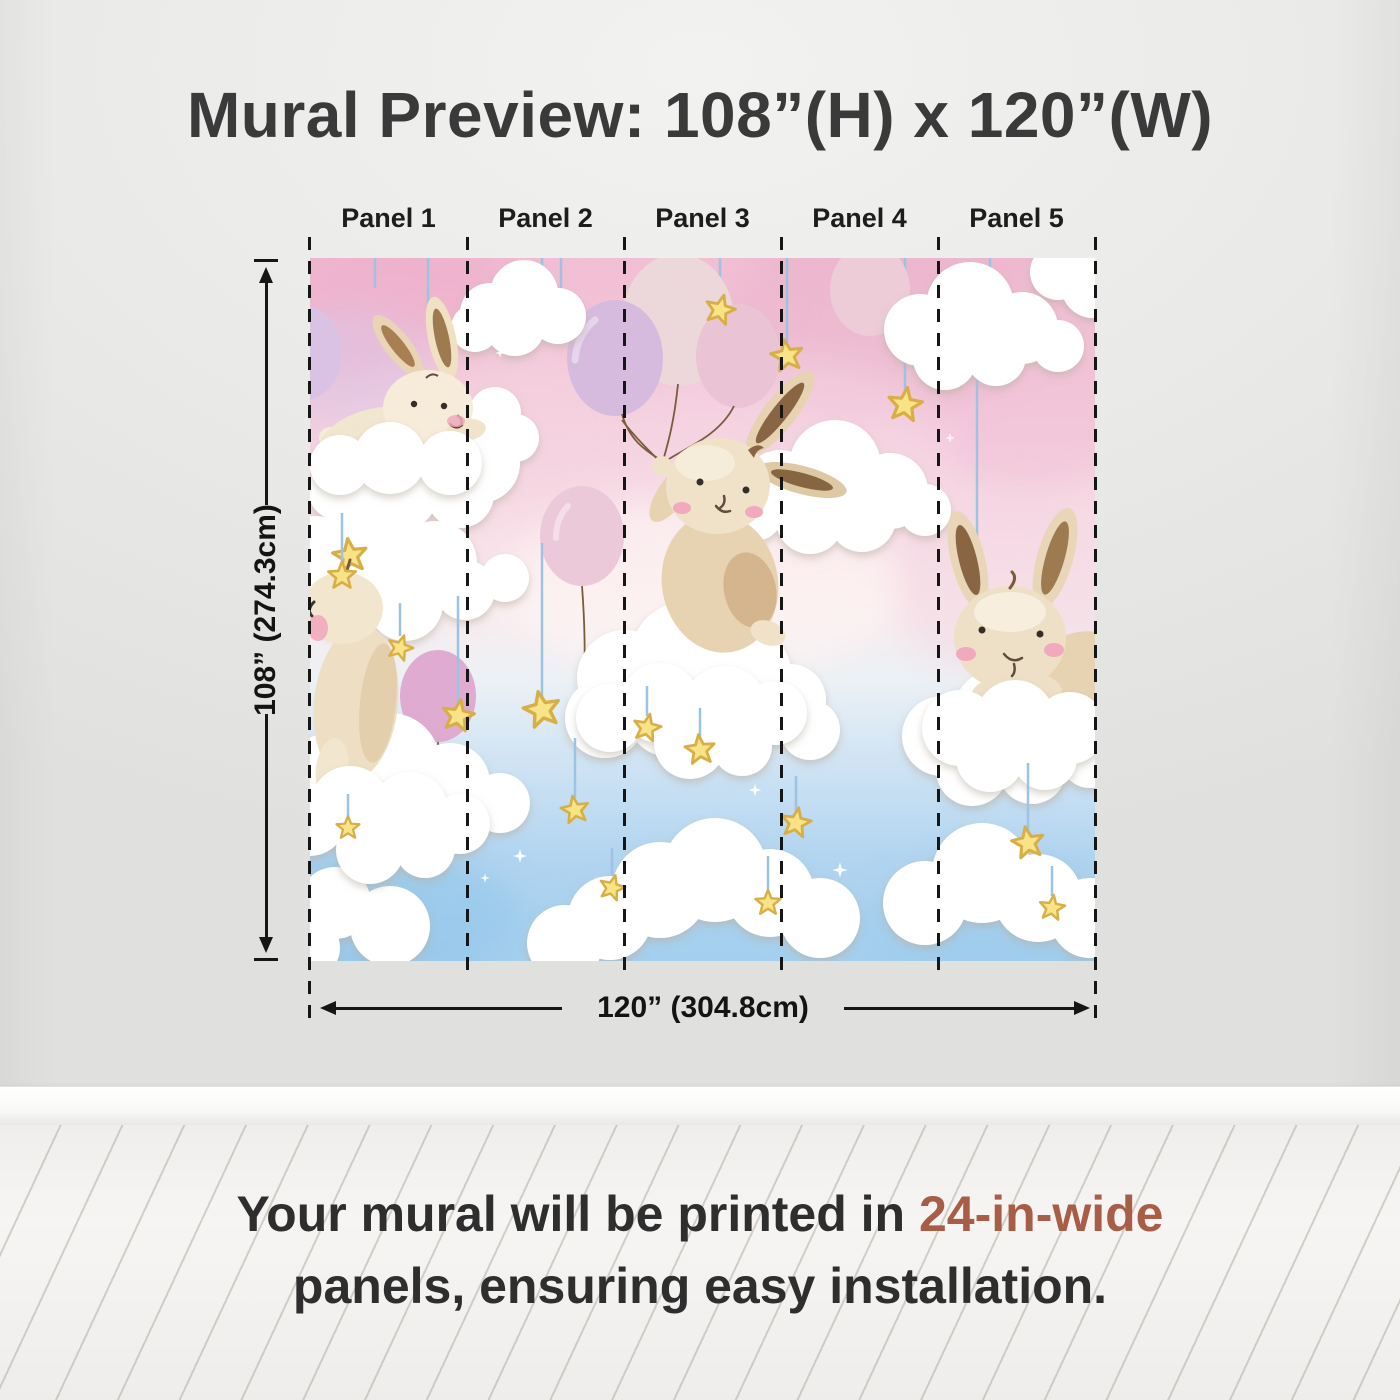 This screenshot has height=1400, width=1400. What do you see at coordinates (738, 356) in the screenshot?
I see `balloon-pink` at bounding box center [738, 356].